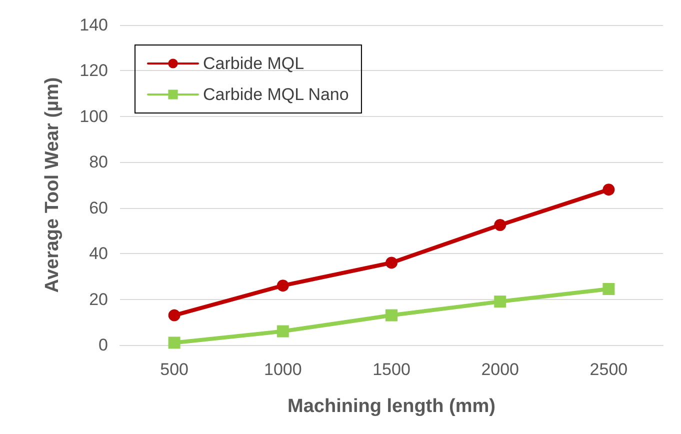  What do you see at coordinates (276, 94) in the screenshot?
I see `legend-label: Carbide MQL Nano` at bounding box center [276, 94].